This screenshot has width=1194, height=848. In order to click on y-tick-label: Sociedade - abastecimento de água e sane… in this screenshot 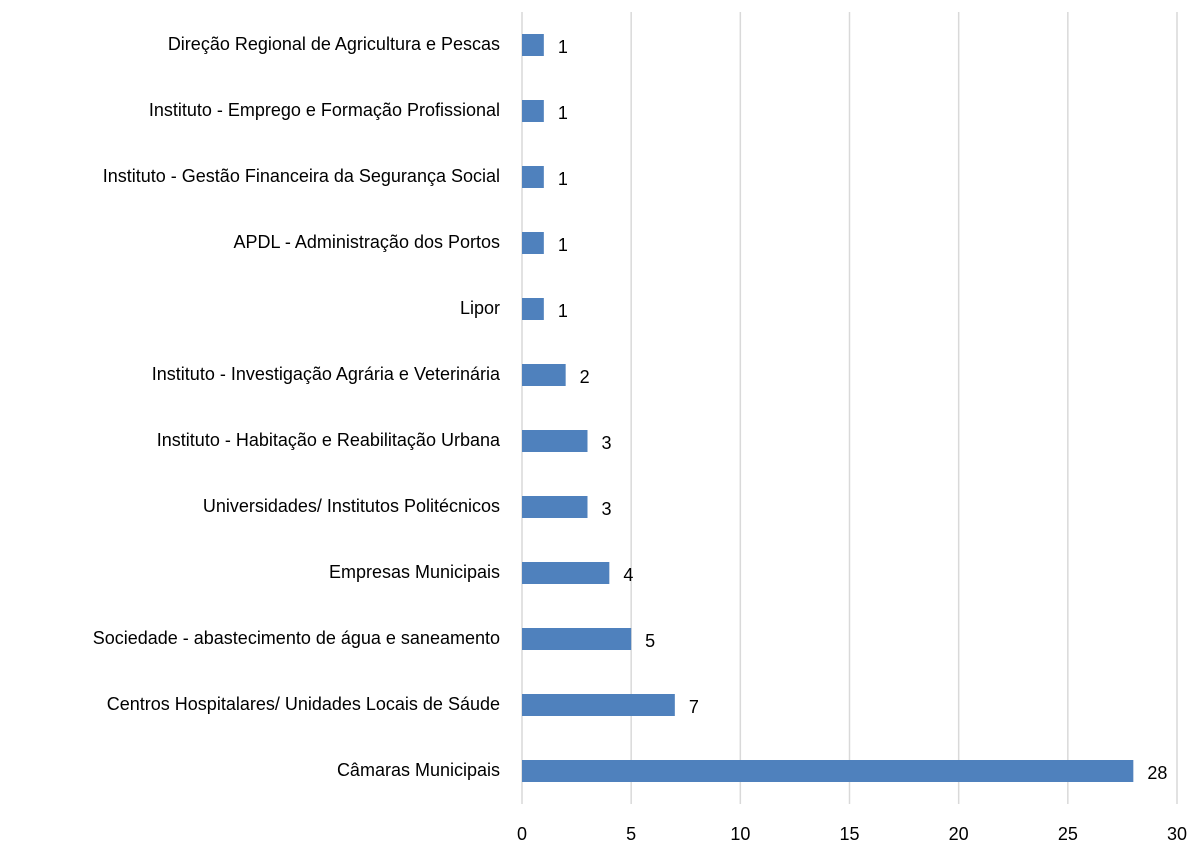, I will do `click(296, 638)`.